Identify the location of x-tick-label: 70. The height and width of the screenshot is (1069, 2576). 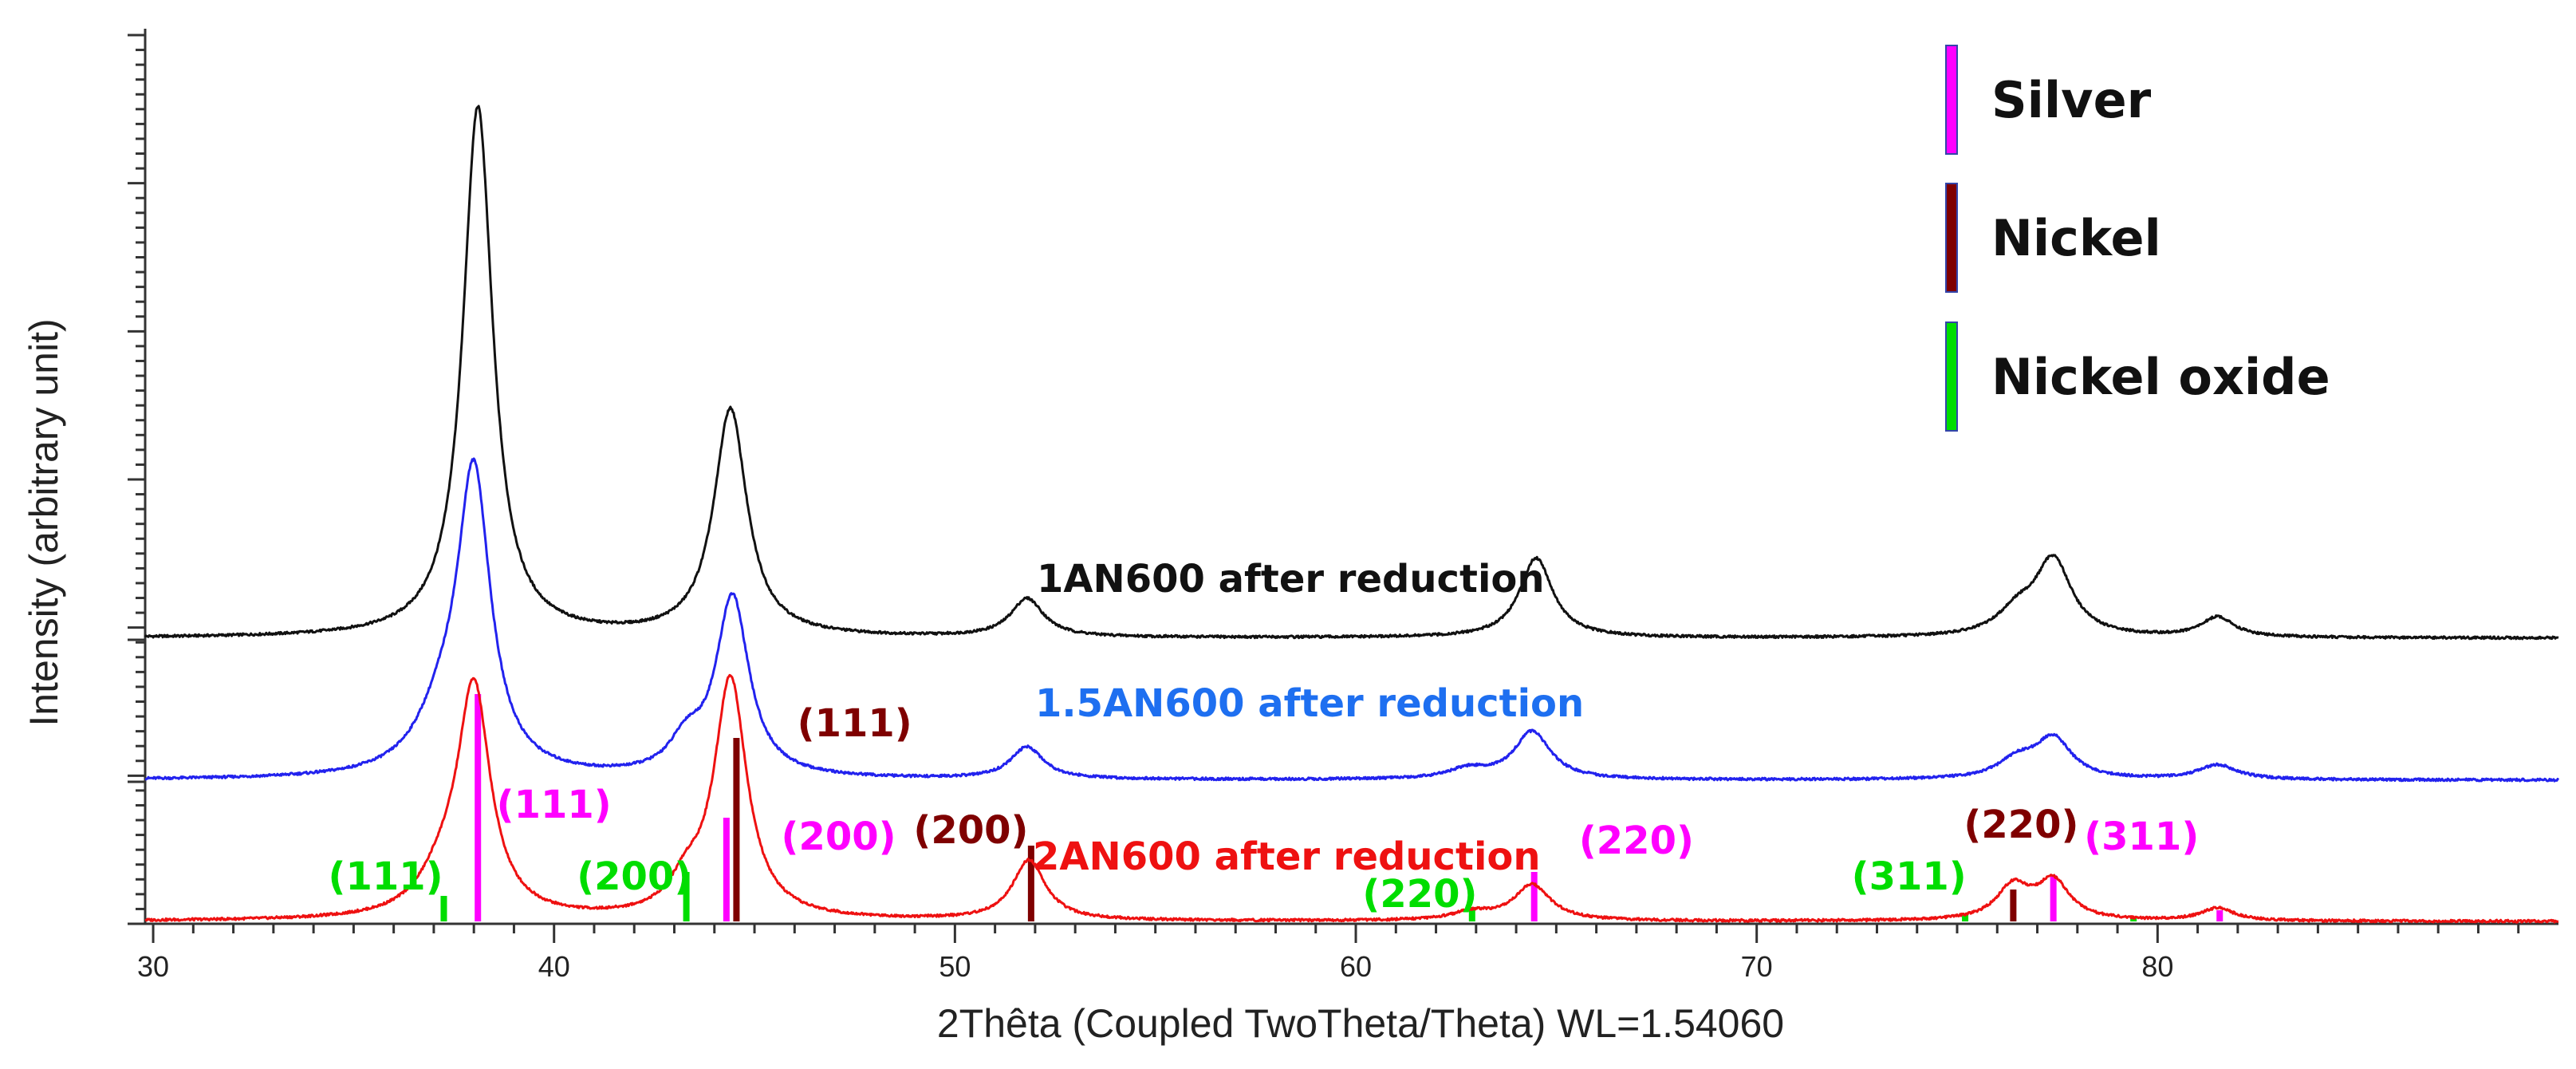
(1757, 966).